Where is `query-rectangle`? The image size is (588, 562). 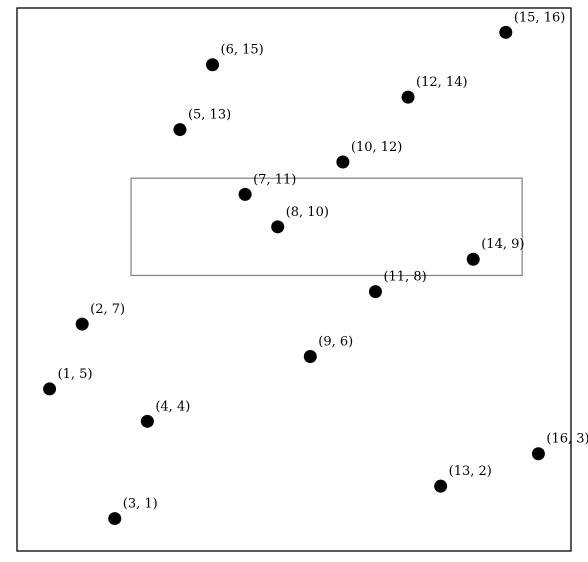 query-rectangle is located at coordinates (326, 227).